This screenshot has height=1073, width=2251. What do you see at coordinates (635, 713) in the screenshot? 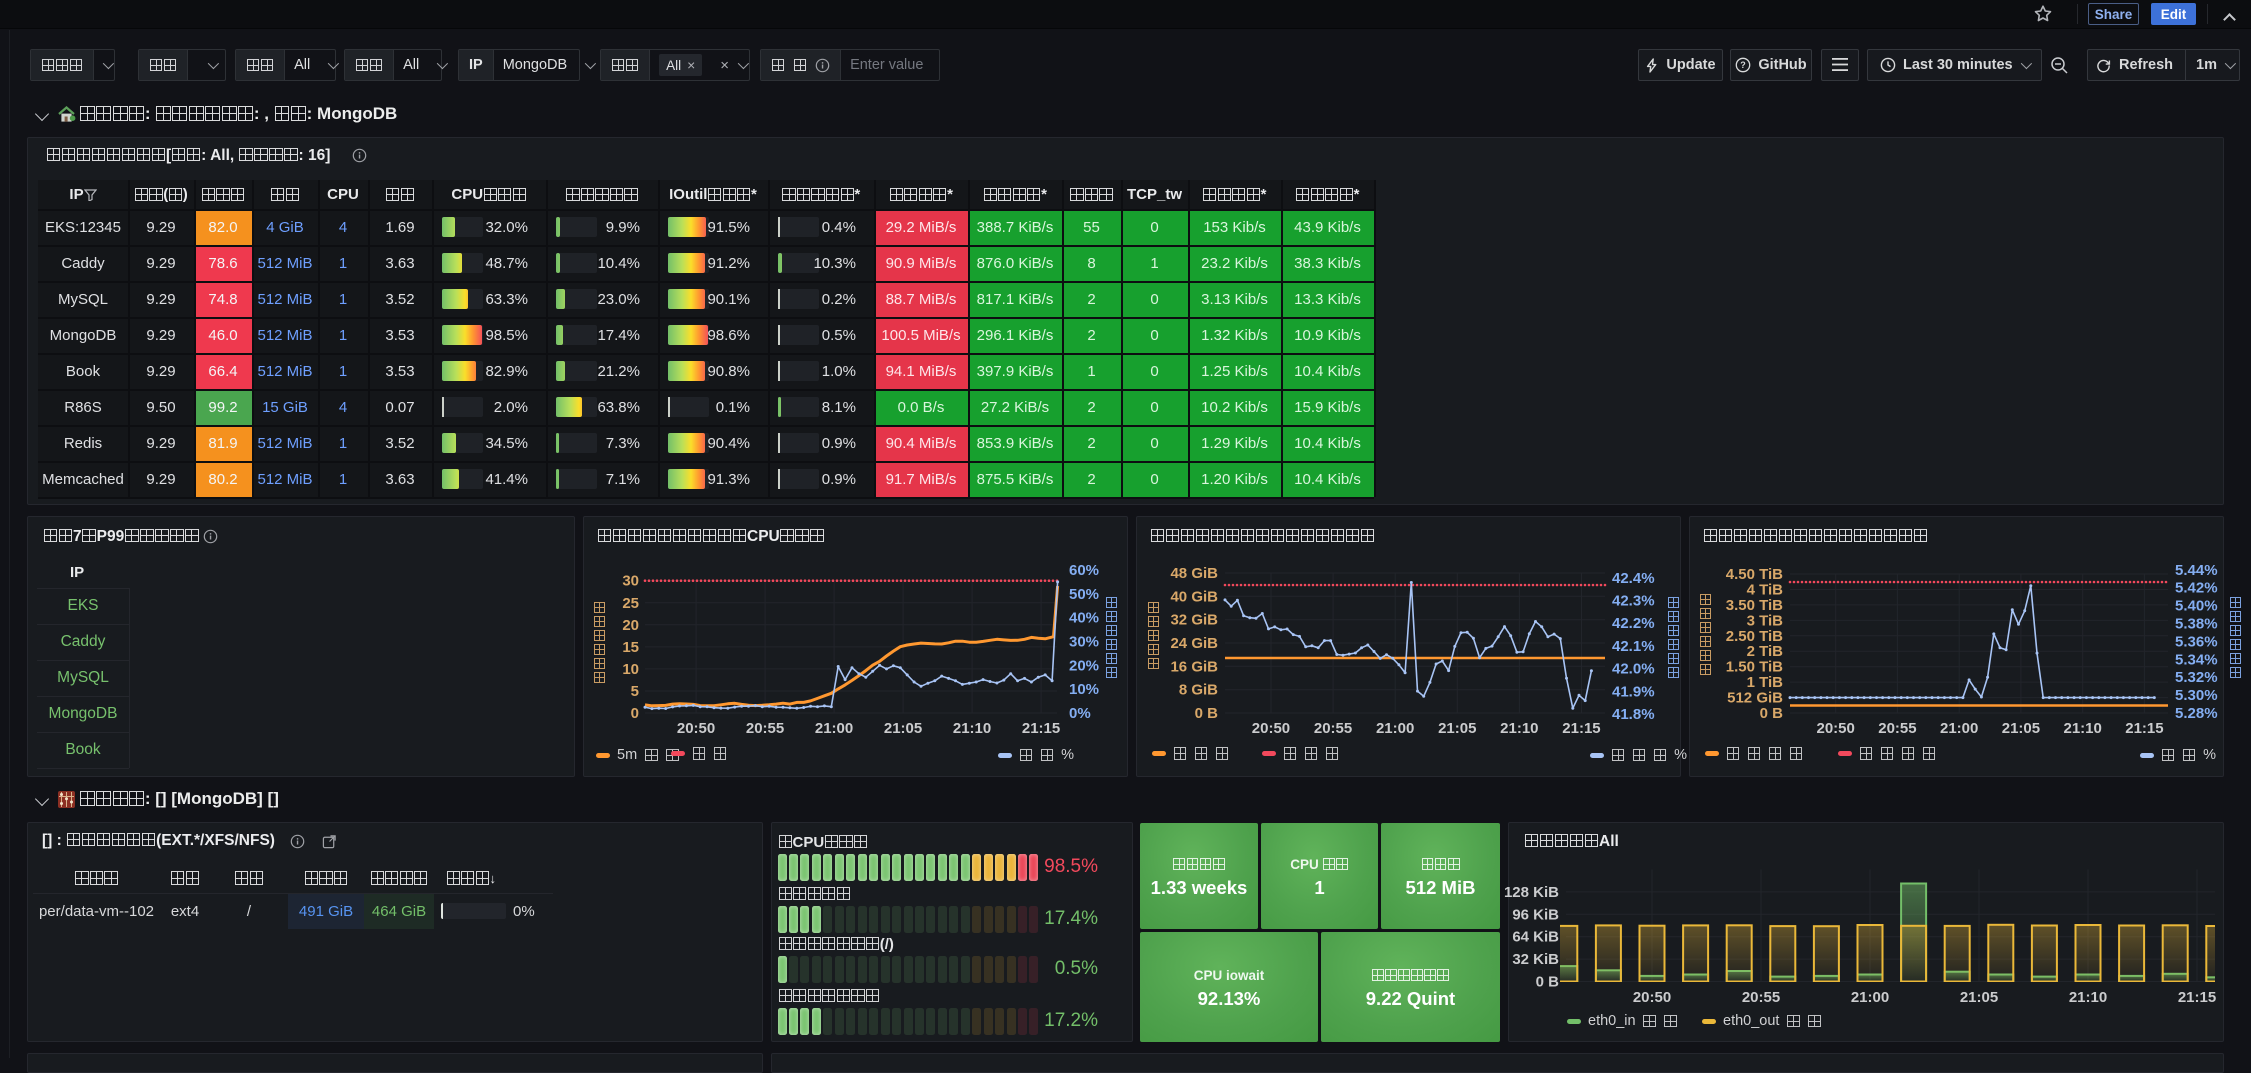
I see `svg-text: 0` at bounding box center [635, 713].